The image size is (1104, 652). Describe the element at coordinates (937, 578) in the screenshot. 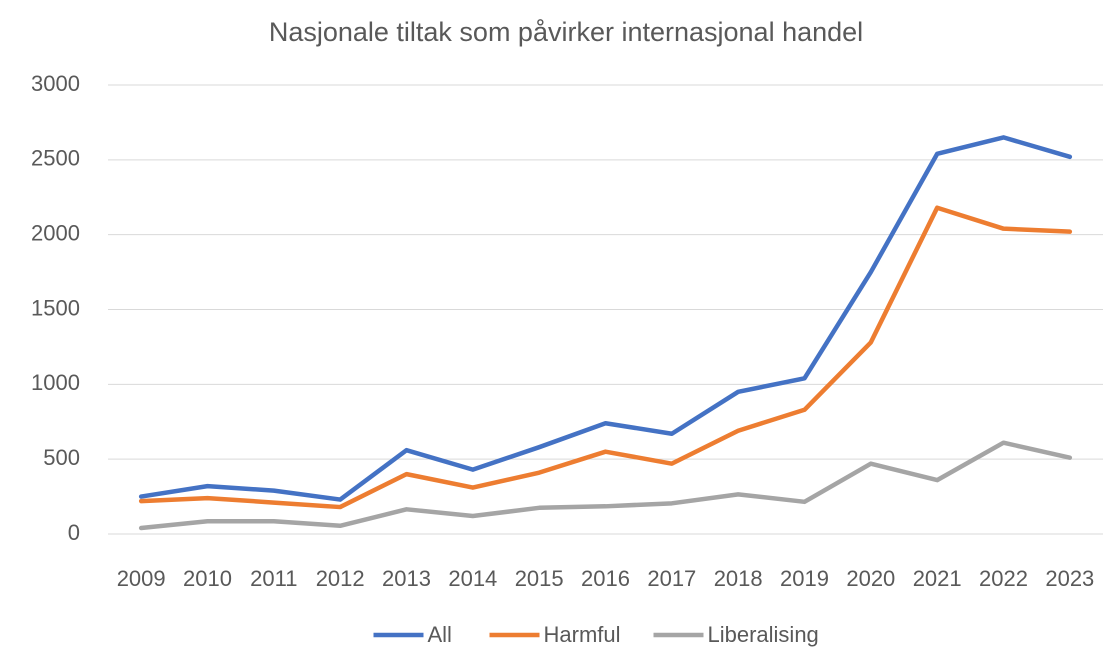

I see `x-tick-label: 2021` at that location.